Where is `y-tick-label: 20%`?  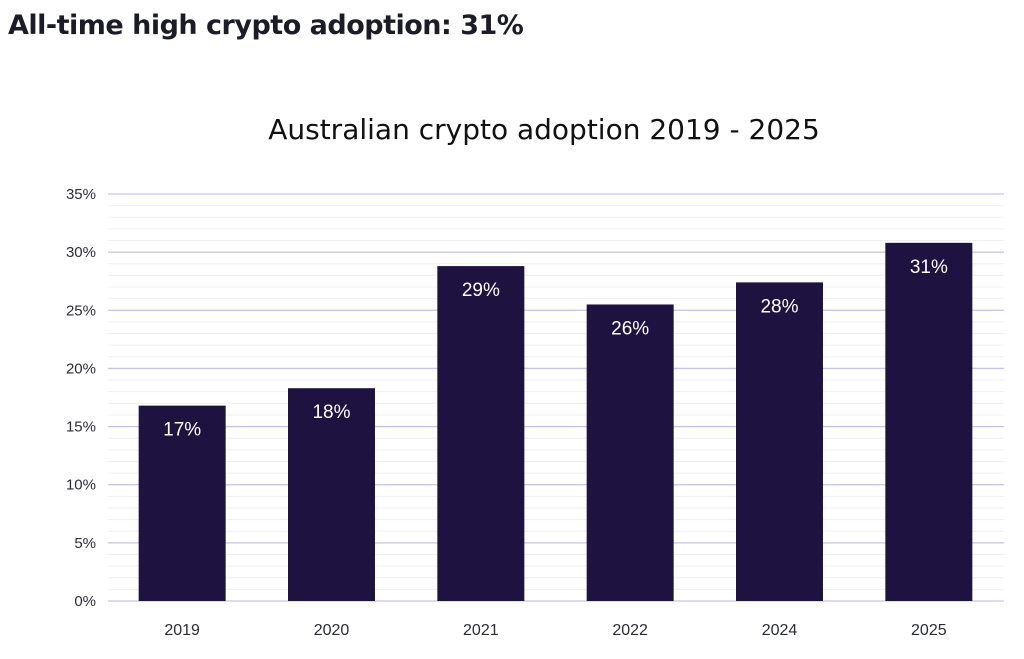 y-tick-label: 20% is located at coordinates (81, 368).